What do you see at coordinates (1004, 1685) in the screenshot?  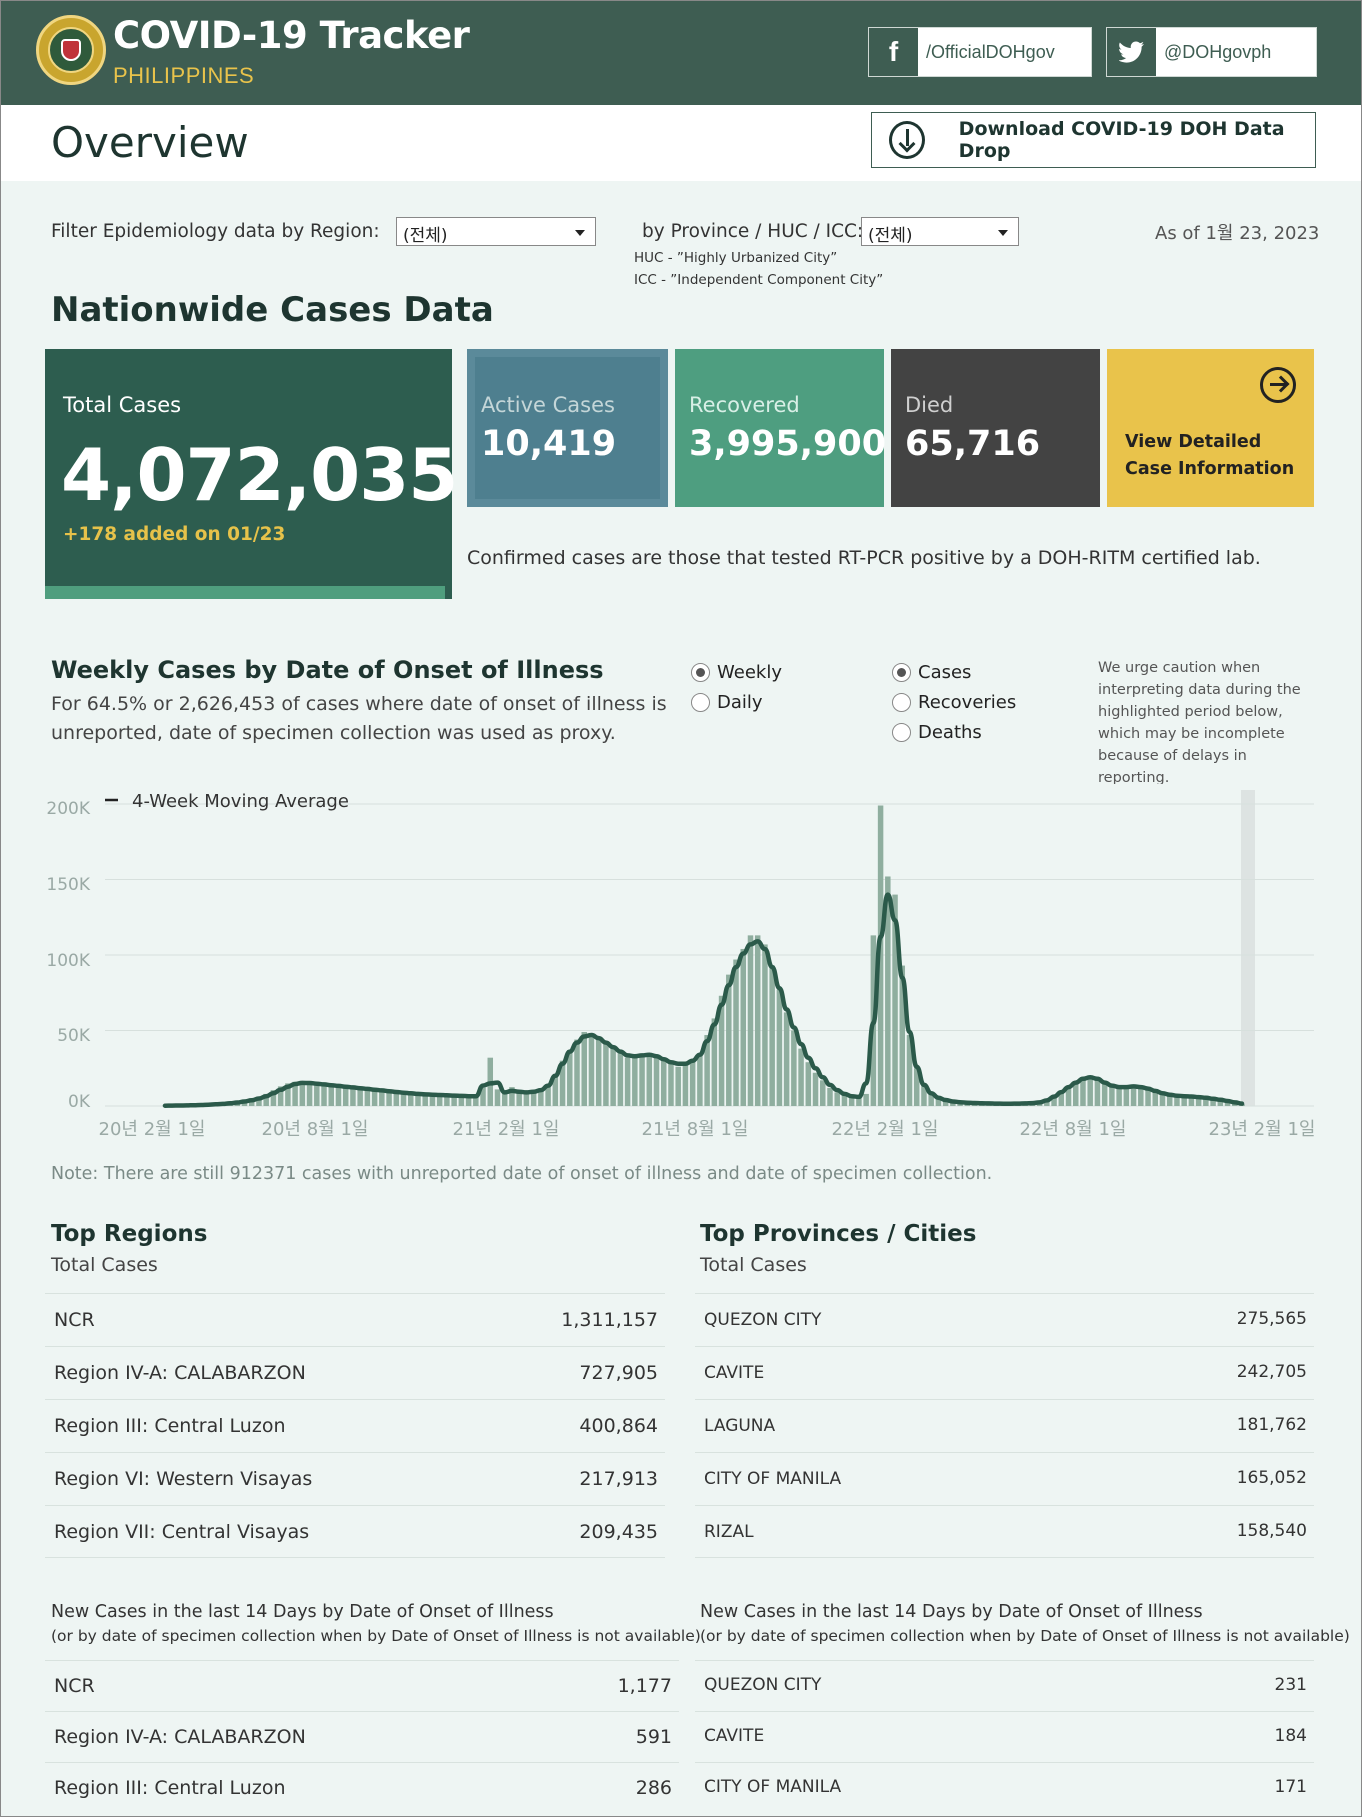 I see `new-cases-province-row: QUEZON CITY 231` at bounding box center [1004, 1685].